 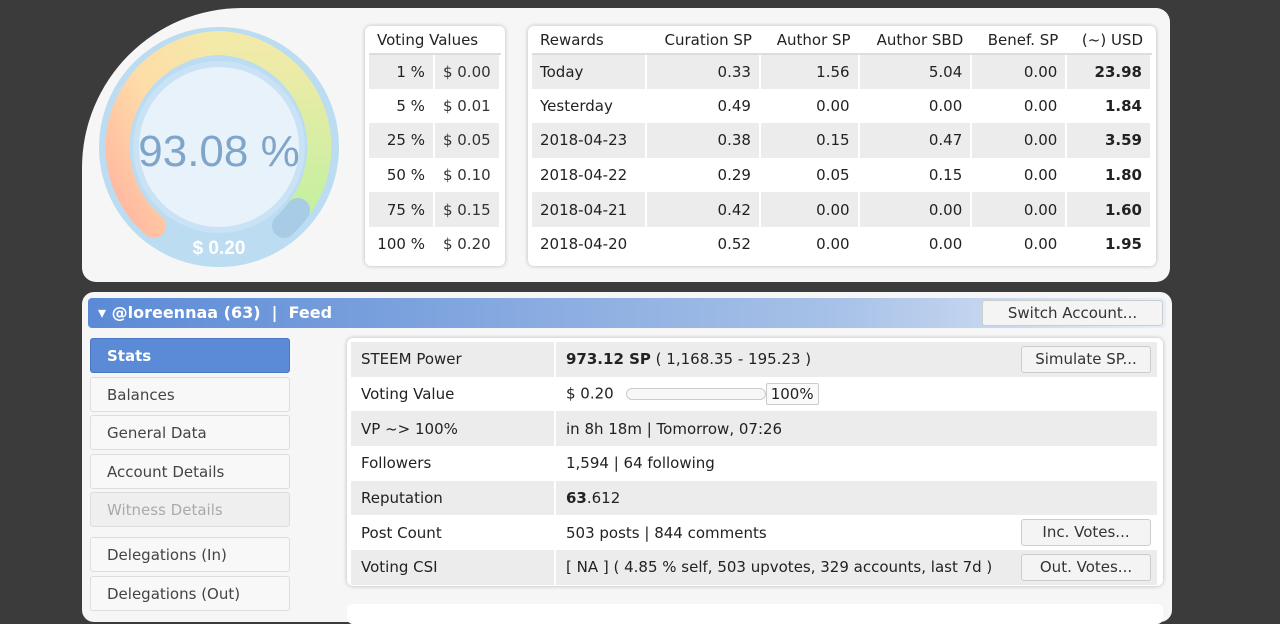 I want to click on voting-weight-slider, so click(x=695, y=394).